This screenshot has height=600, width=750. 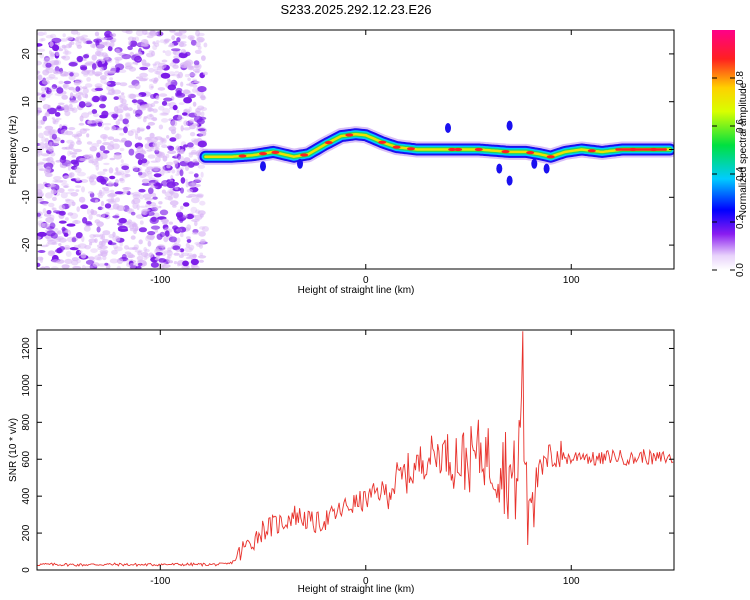 I want to click on x-tick-label: 0, so click(x=366, y=280).